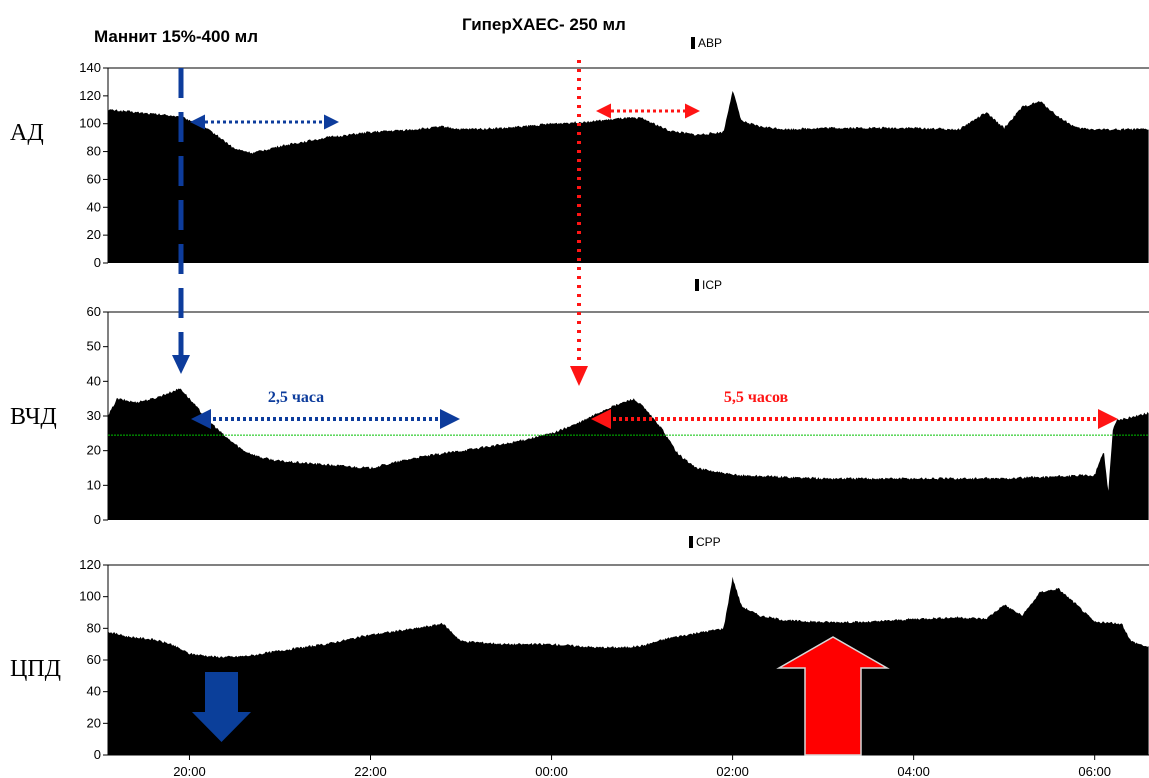 The height and width of the screenshot is (778, 1149). Describe the element at coordinates (693, 43) in the screenshot. I see `abp-legend-marker` at that location.